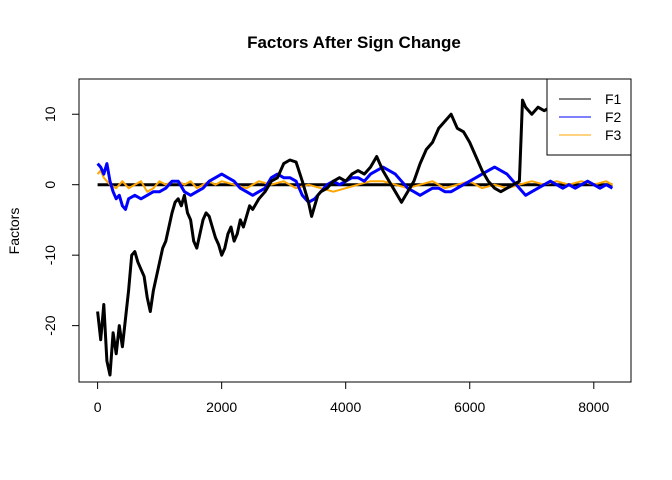 The image size is (672, 480). What do you see at coordinates (14, 231) in the screenshot?
I see `y-axis-label: Factors` at bounding box center [14, 231].